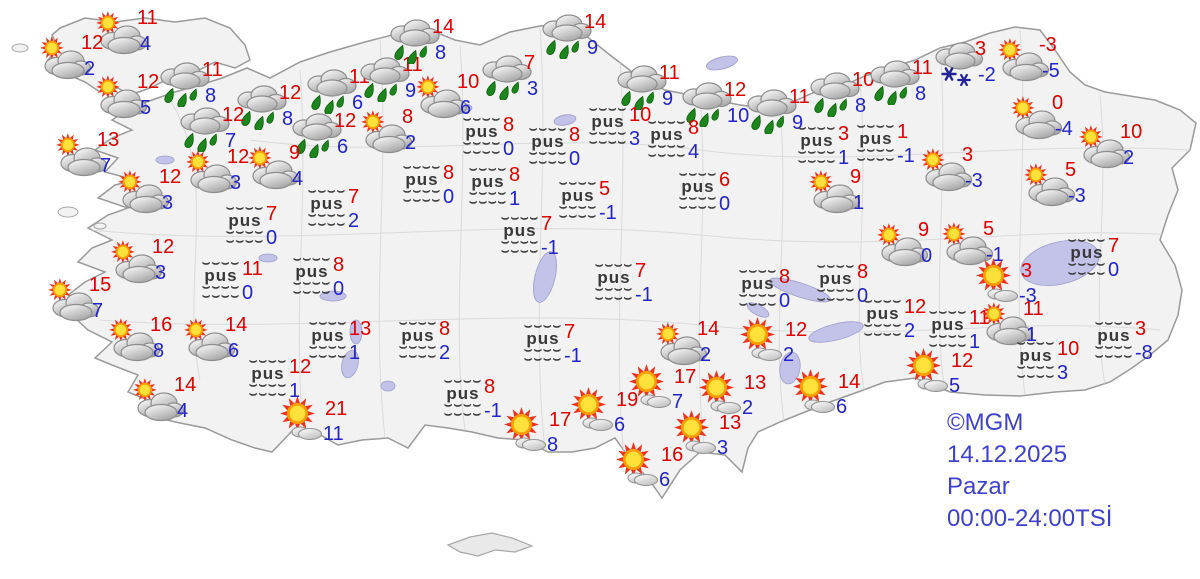  Describe the element at coordinates (987, 75) in the screenshot. I see `low-temp: -2` at that location.